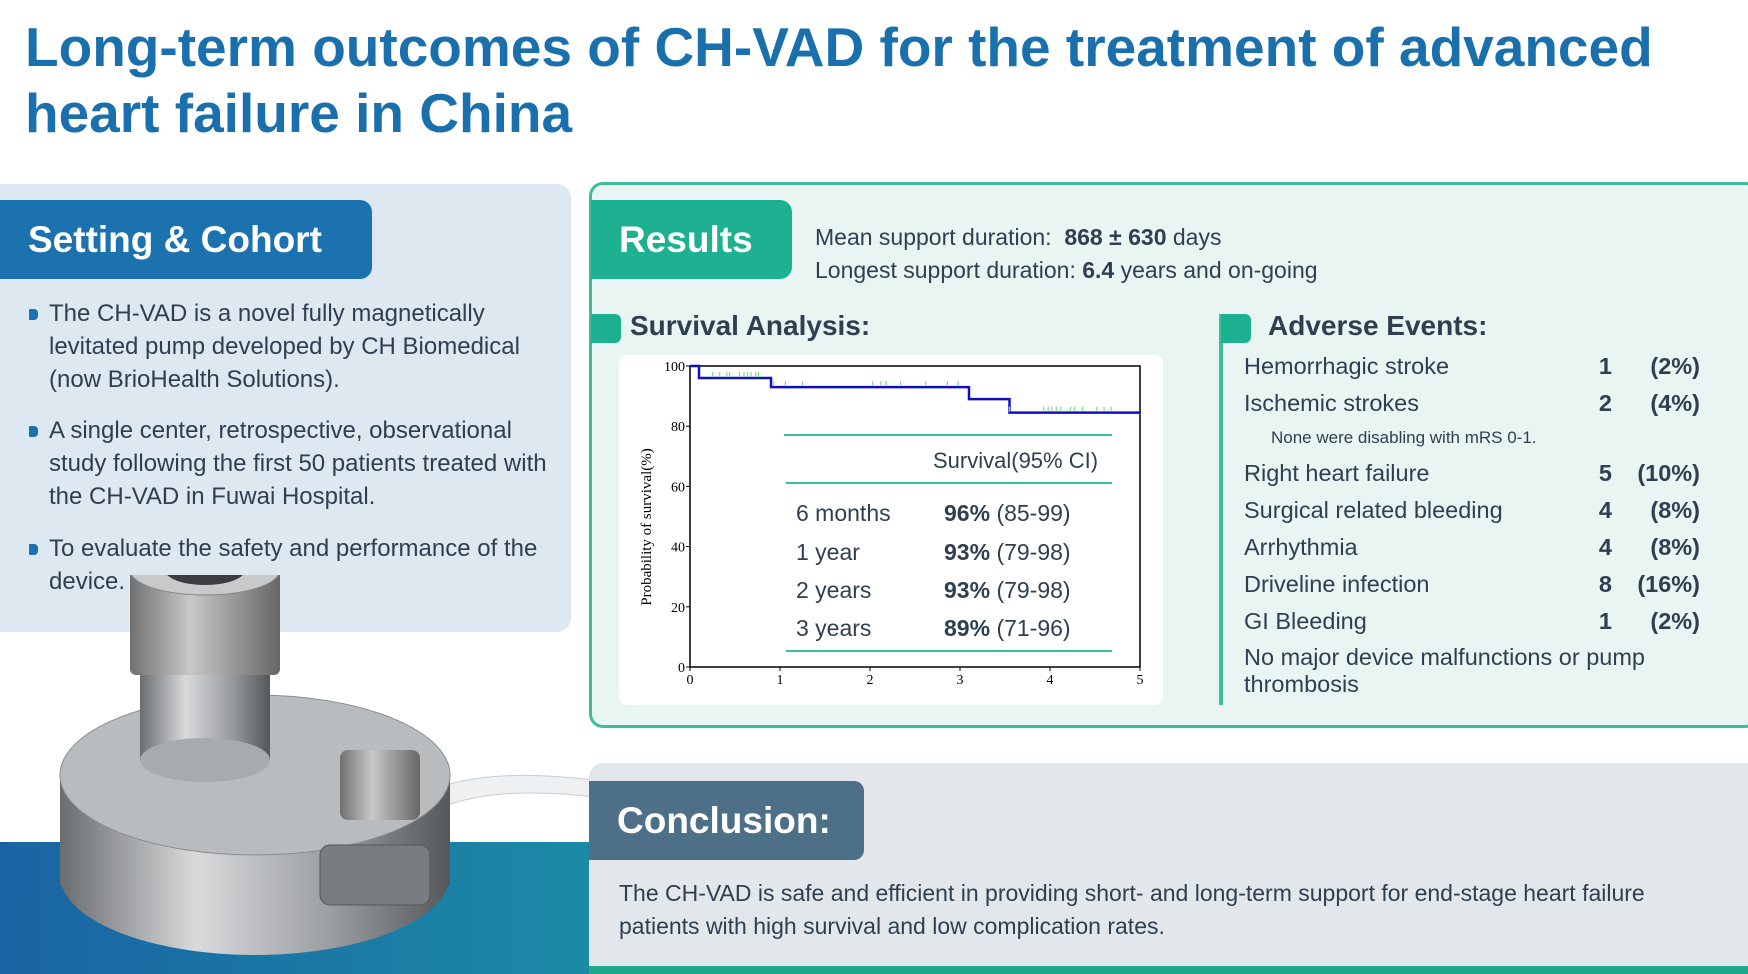 This screenshot has width=1748, height=974. Describe the element at coordinates (1472, 366) in the screenshot. I see `adverse-event-row: Hemorrhagic stroke 1 (2%)` at that location.